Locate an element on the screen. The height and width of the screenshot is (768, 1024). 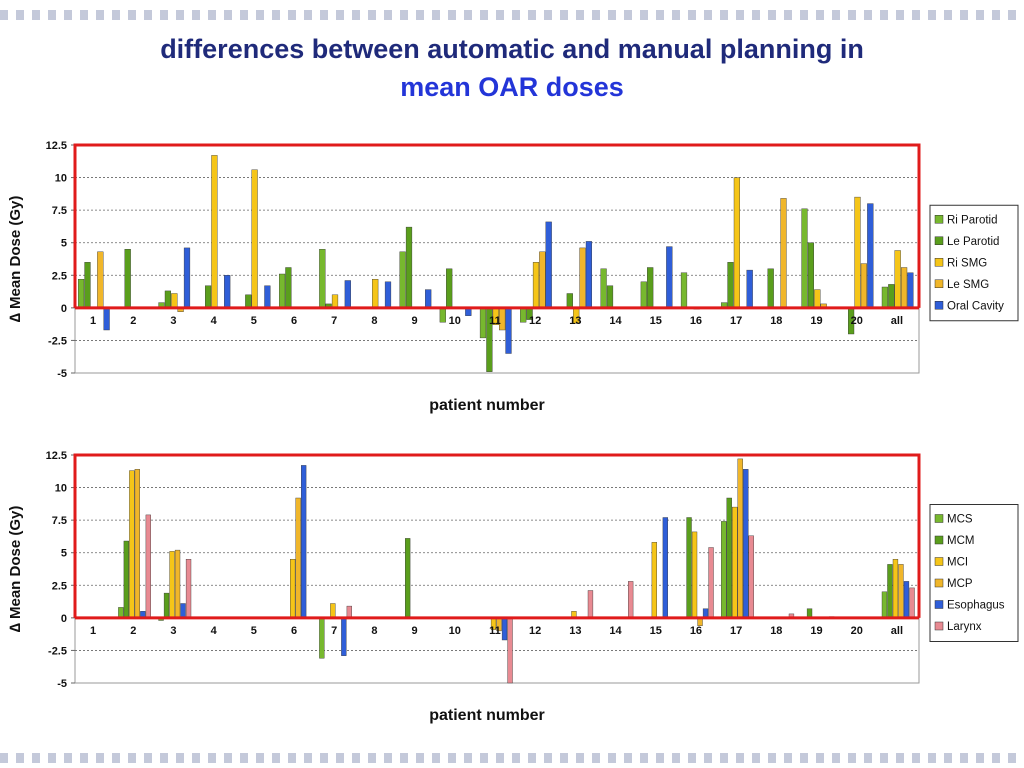
y-tick-label: 12.5 is located at coordinates (56, 146).